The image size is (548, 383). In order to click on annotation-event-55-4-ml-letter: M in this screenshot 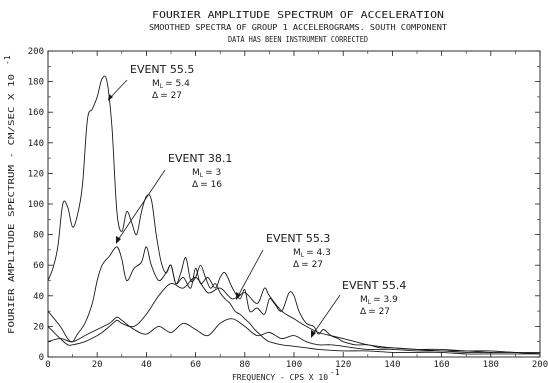, I will do `click(364, 300)`.